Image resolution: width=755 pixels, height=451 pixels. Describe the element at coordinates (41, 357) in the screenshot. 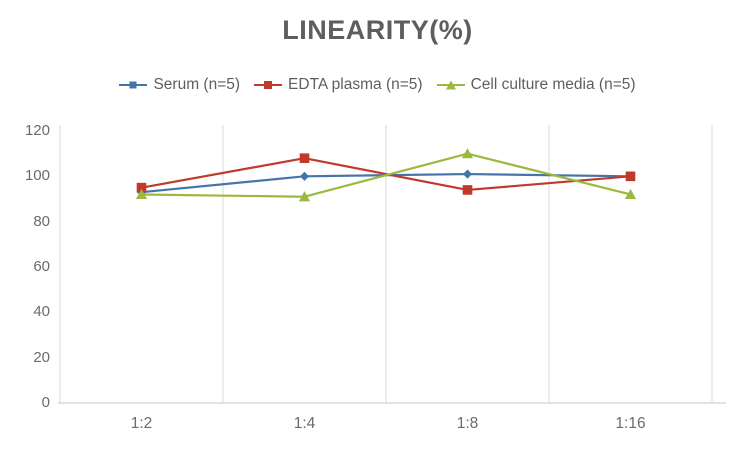

I see `y-axis-tick-label: 20` at that location.